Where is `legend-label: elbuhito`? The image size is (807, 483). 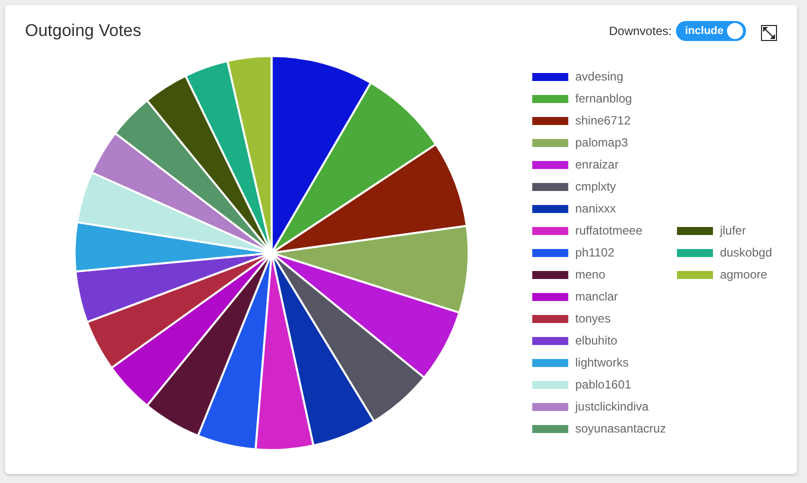 legend-label: elbuhito is located at coordinates (596, 340).